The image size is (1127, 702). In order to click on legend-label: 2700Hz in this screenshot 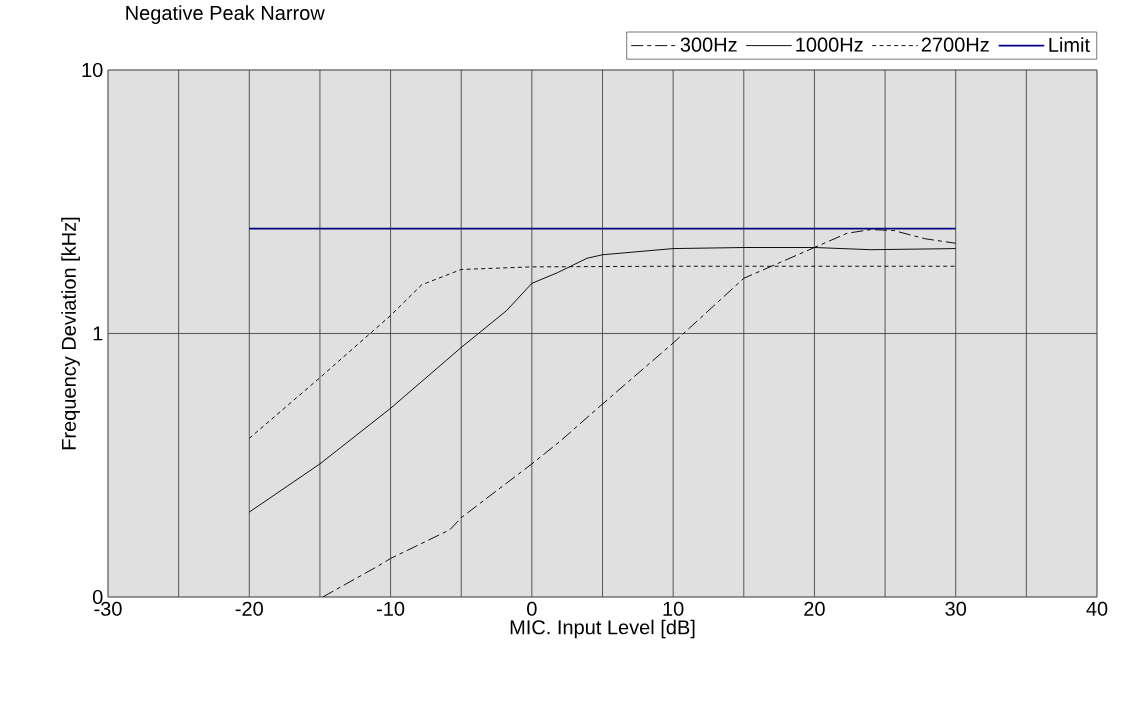, I will do `click(955, 44)`.